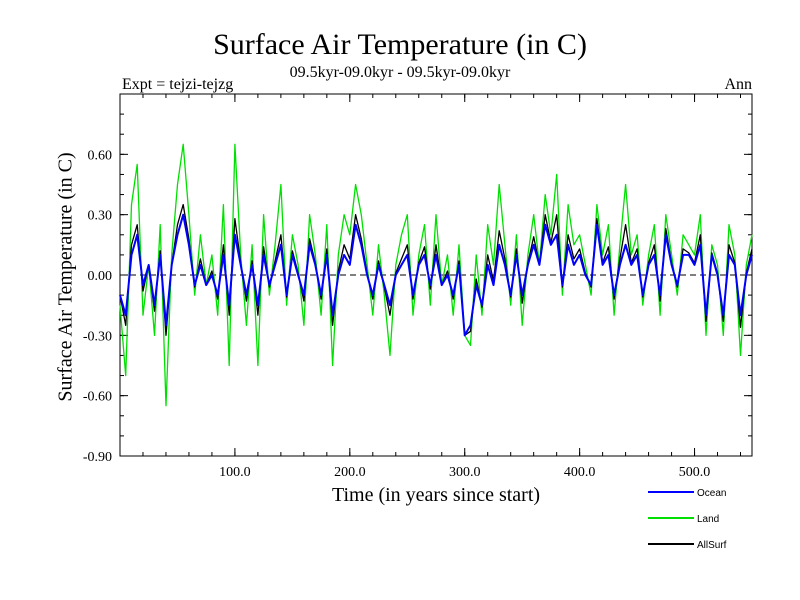  What do you see at coordinates (436, 495) in the screenshot?
I see `x-axis-label: Time (in years since start)` at bounding box center [436, 495].